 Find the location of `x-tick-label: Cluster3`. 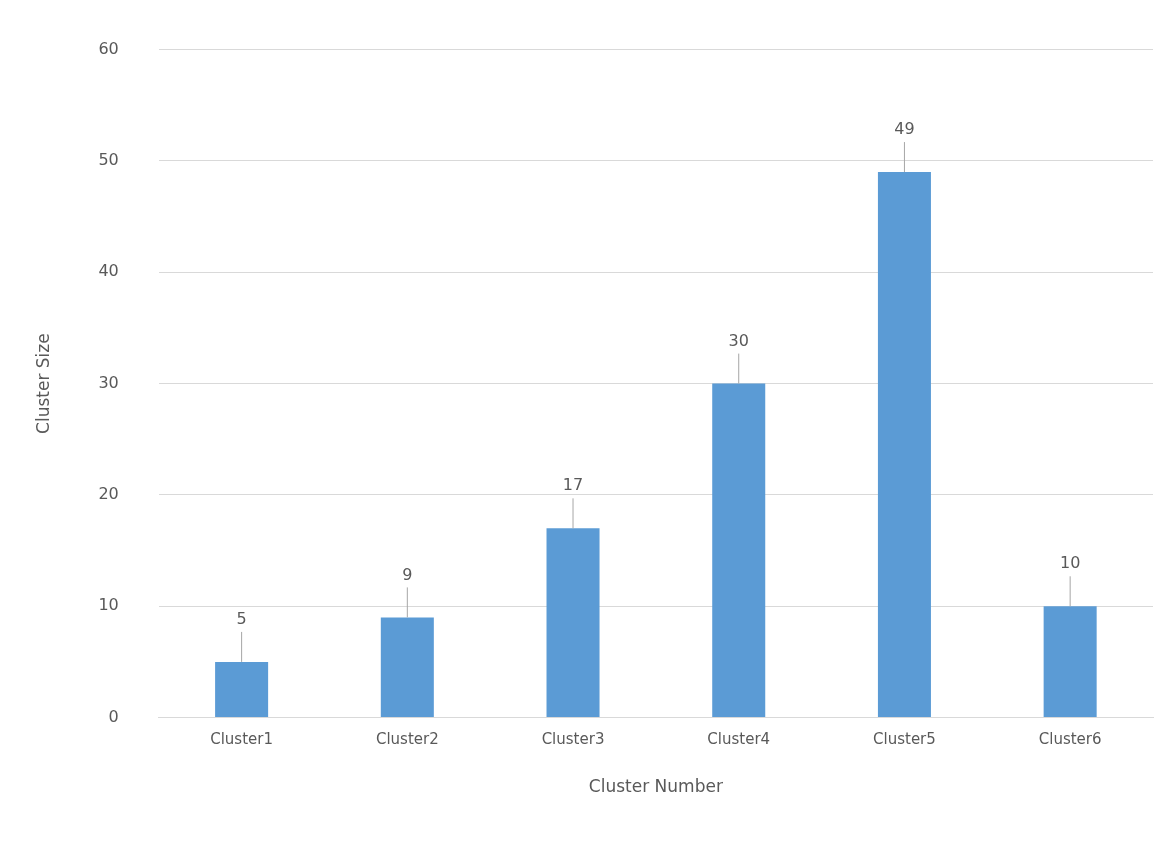

x-tick-label: Cluster3 is located at coordinates (573, 739).